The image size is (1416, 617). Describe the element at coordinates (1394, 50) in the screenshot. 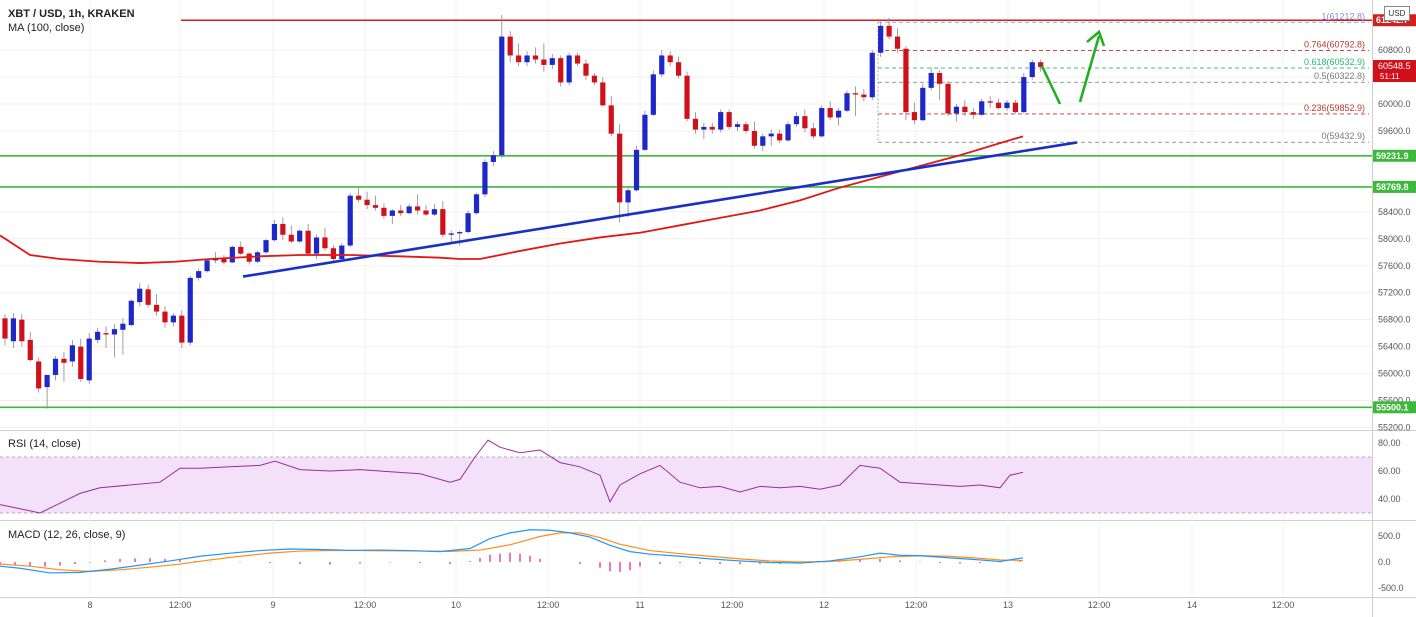

I see `price-tick-label: 60800.0` at that location.